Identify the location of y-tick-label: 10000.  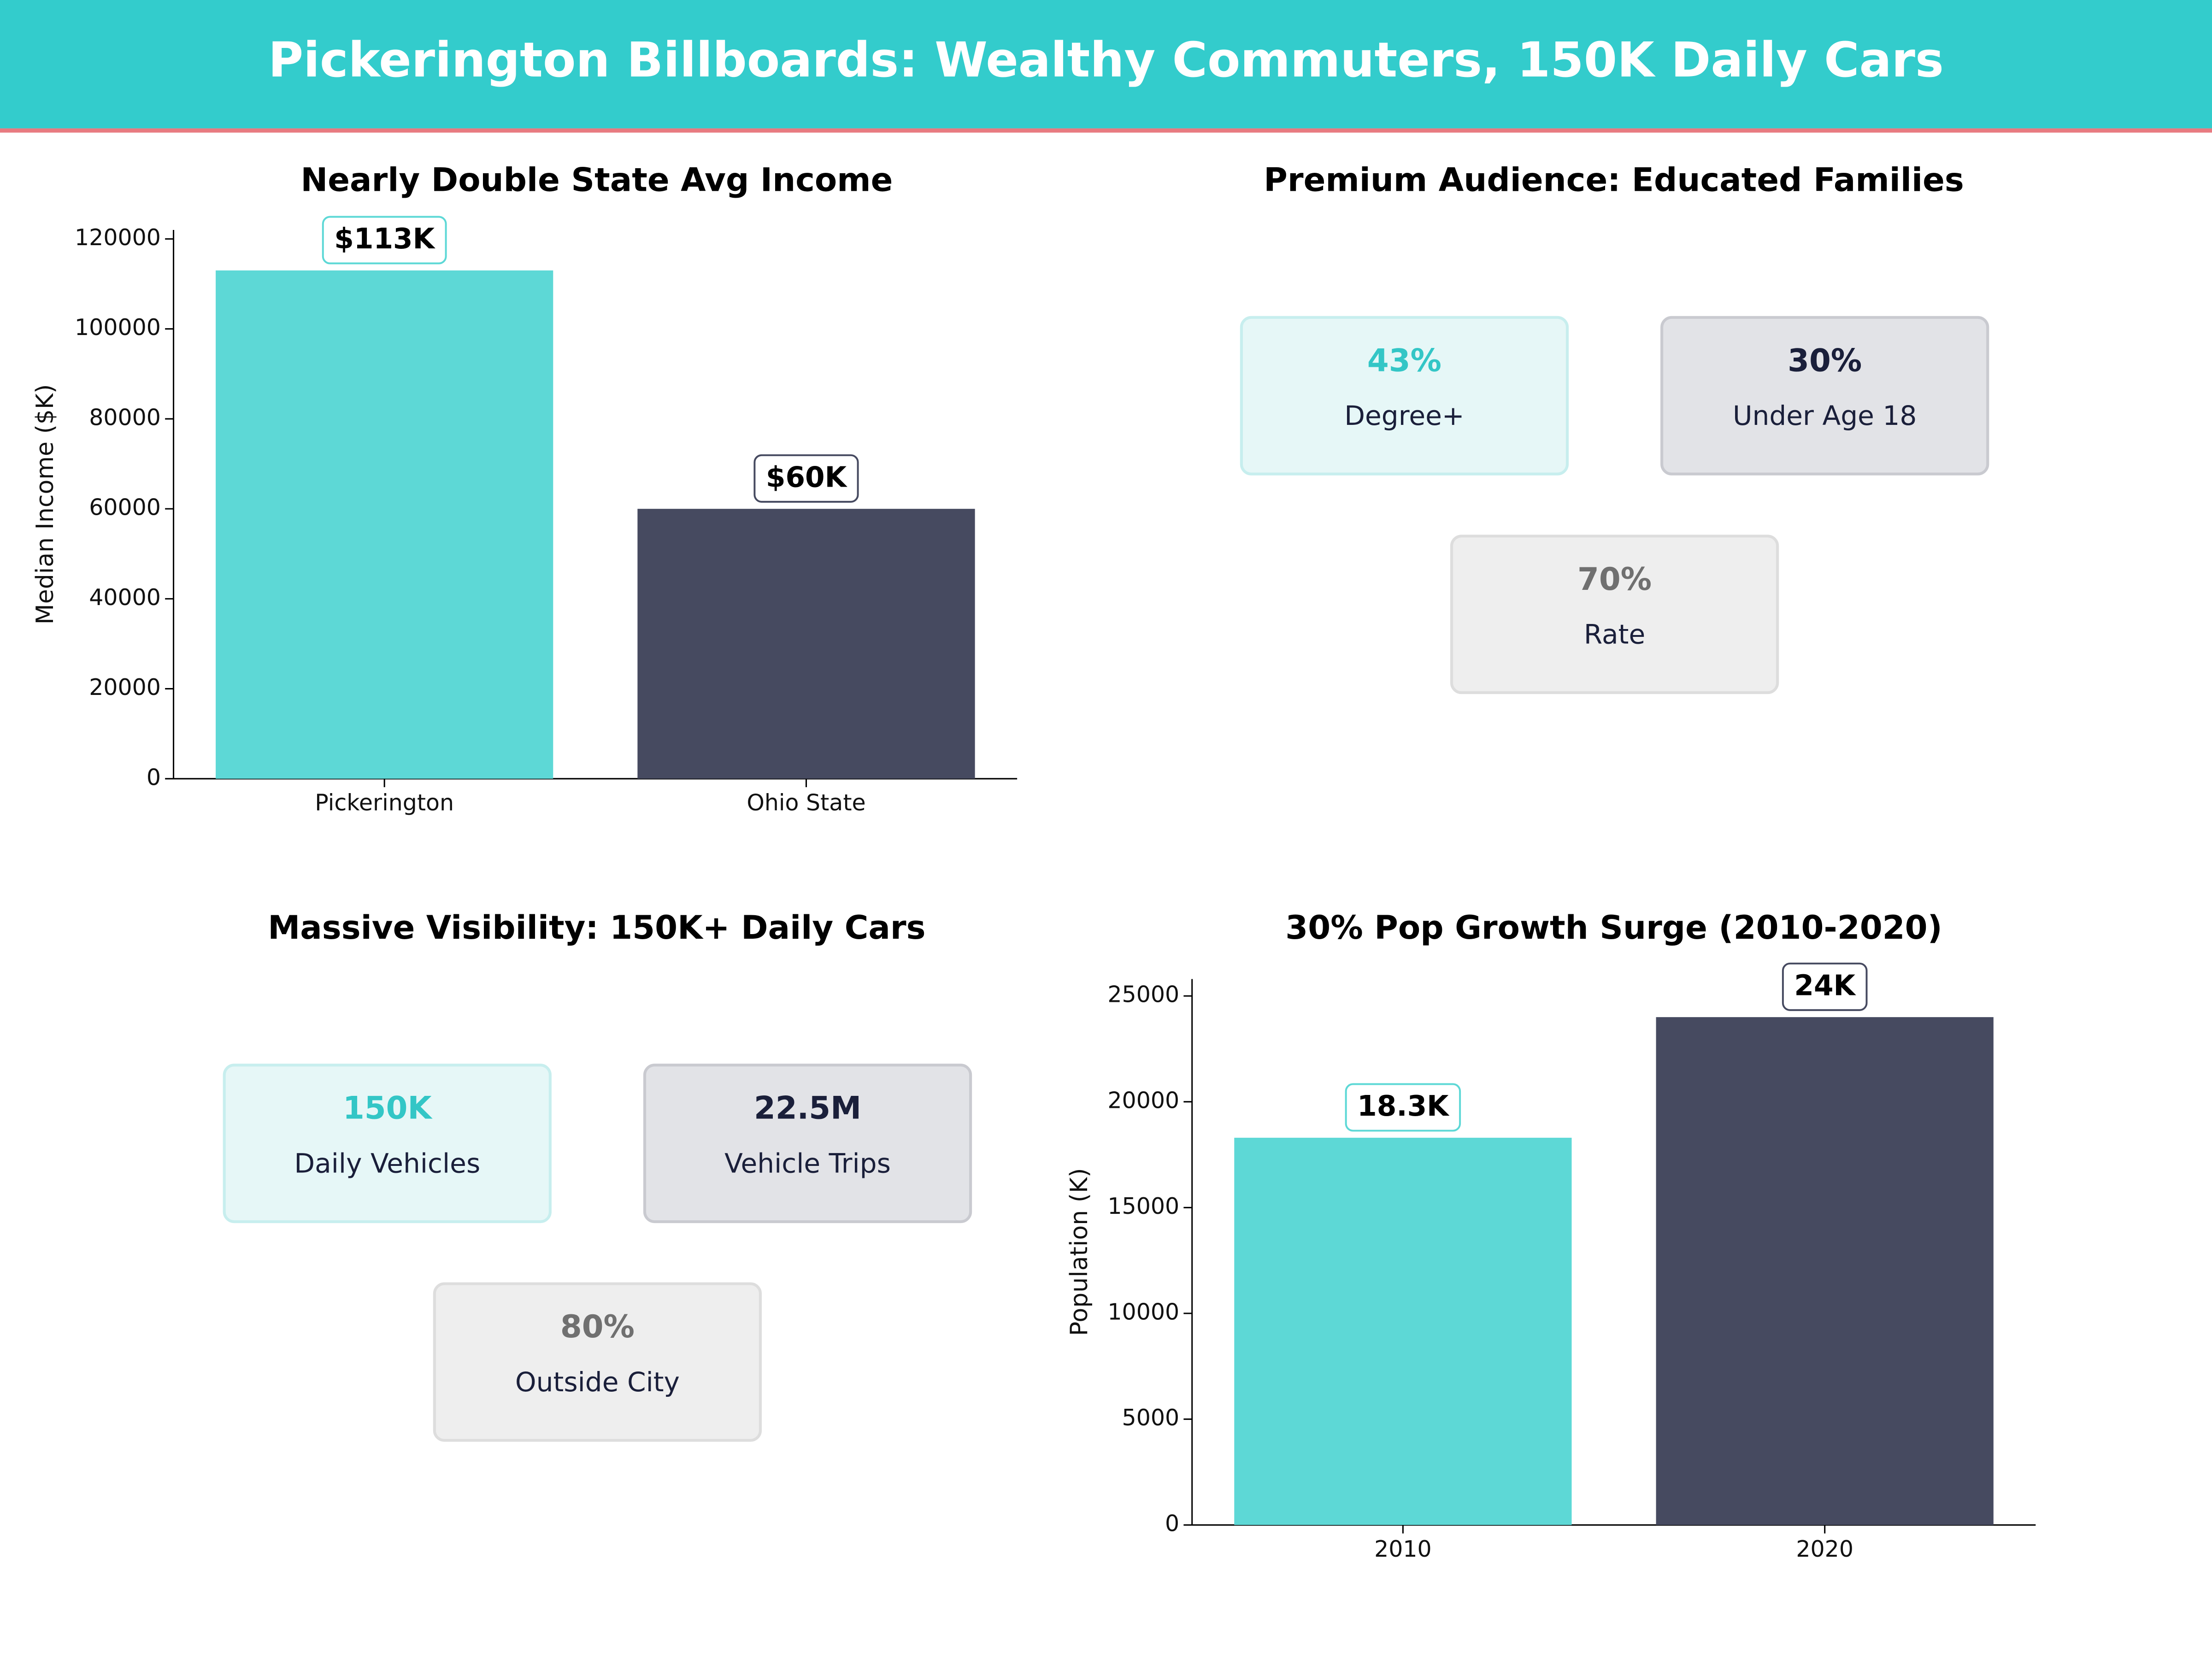
(1143, 1312).